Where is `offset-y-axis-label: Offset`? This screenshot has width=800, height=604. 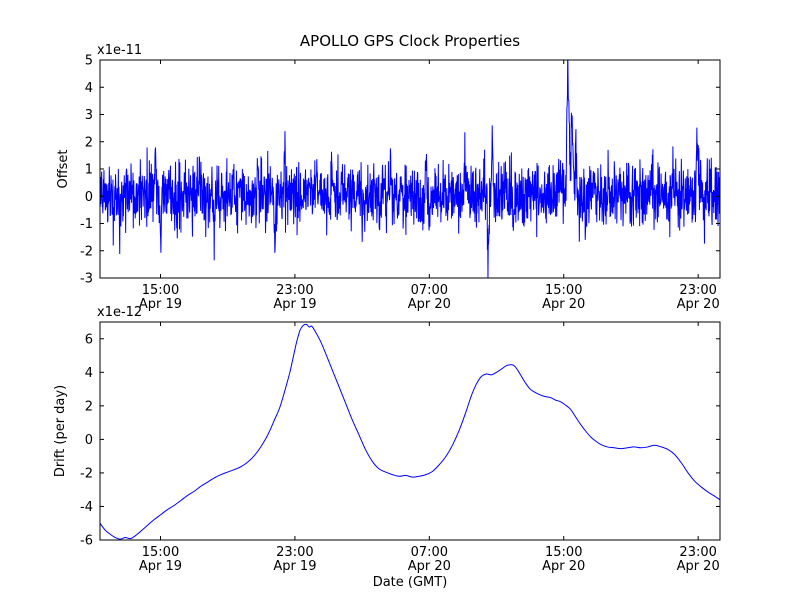 offset-y-axis-label: Offset is located at coordinates (63, 168).